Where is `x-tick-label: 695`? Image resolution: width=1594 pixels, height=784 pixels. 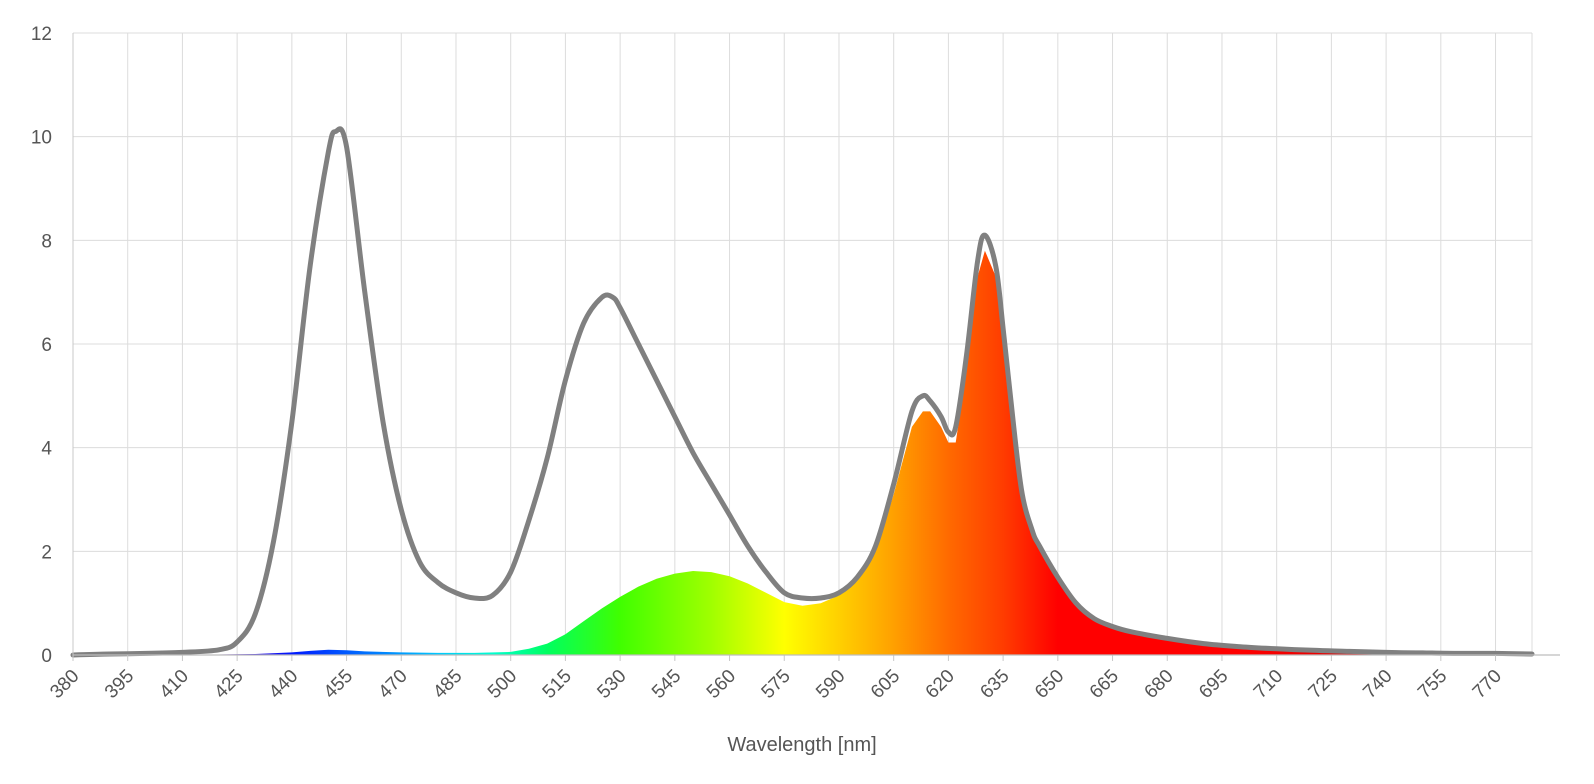
x-tick-label: 695 is located at coordinates (1213, 684).